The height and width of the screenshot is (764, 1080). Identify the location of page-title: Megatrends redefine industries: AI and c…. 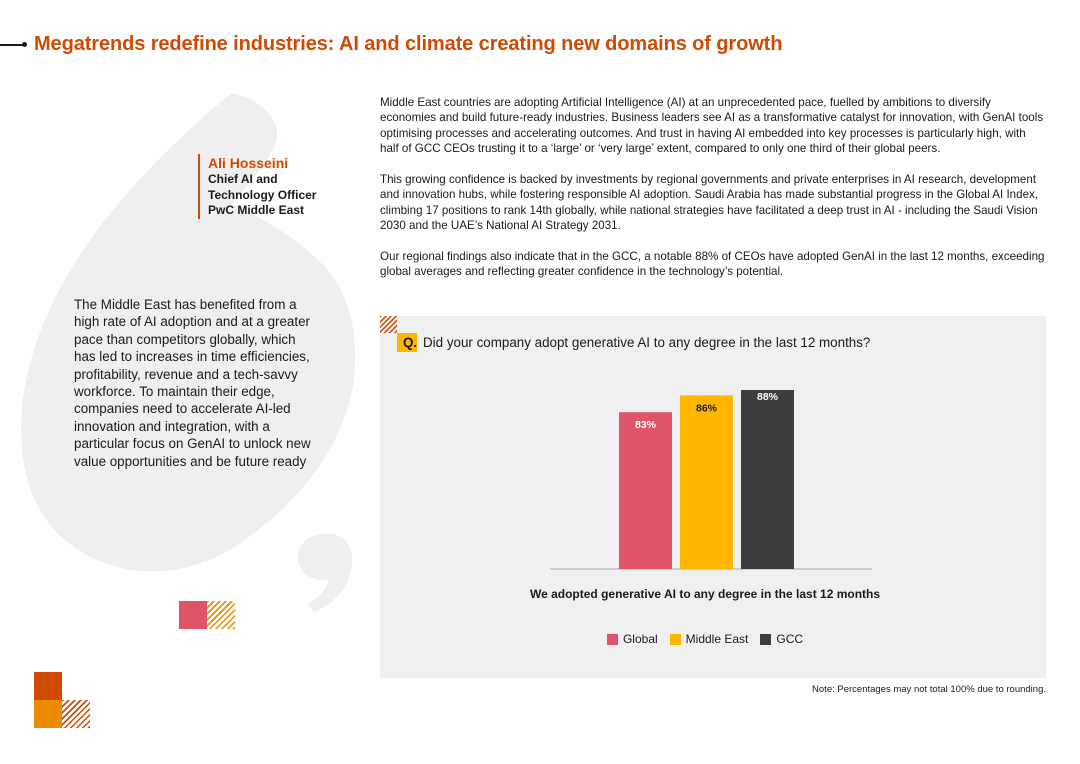
(408, 44).